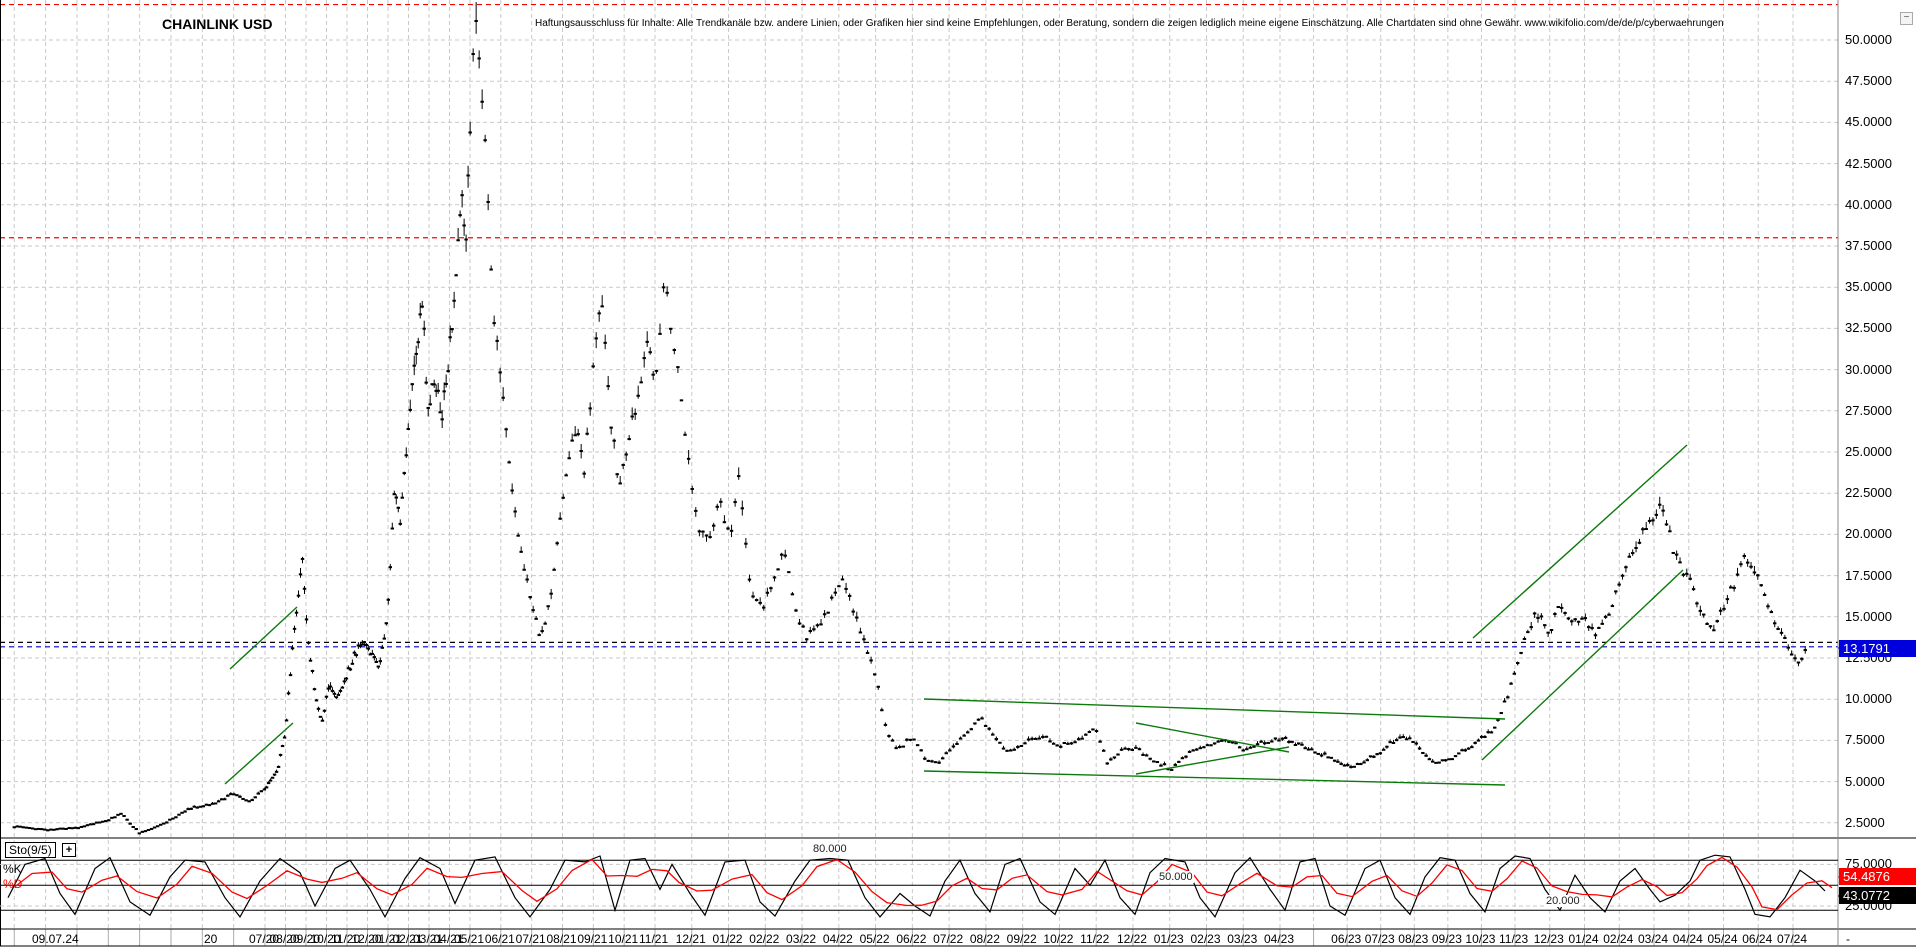 This screenshot has height=948, width=1916. I want to click on x-axis-month-label: 09/23, so click(1446, 939).